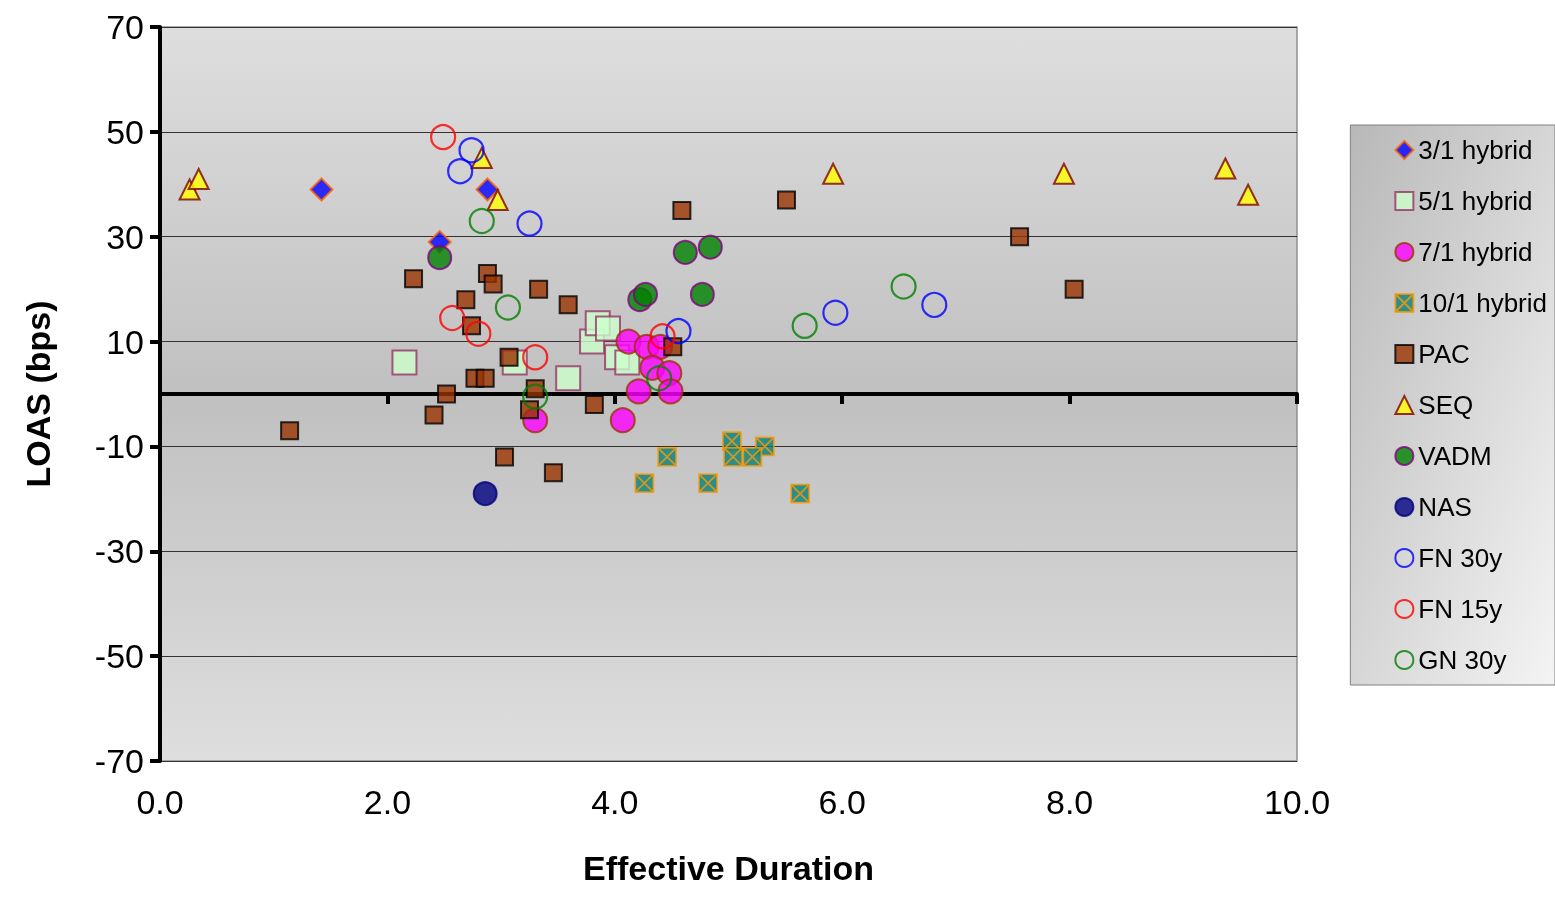 Image resolution: width=1555 pixels, height=901 pixels. What do you see at coordinates (1444, 354) in the screenshot?
I see `legend-label: PAC` at bounding box center [1444, 354].